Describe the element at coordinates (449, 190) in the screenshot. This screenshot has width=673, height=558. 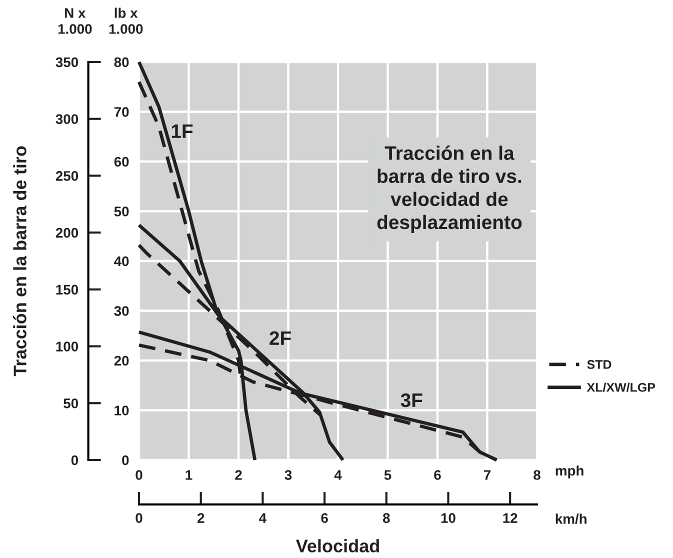
I see `text: Tracción en la barra de tiro vs. velocidad de desplazamiento` at that location.